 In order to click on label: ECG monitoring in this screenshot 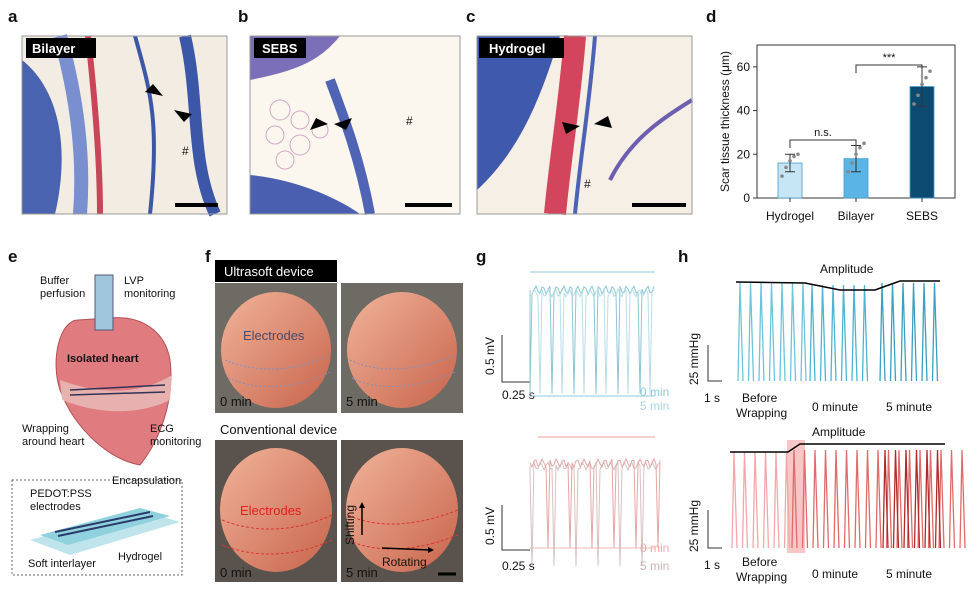, I will do `click(175, 435)`.